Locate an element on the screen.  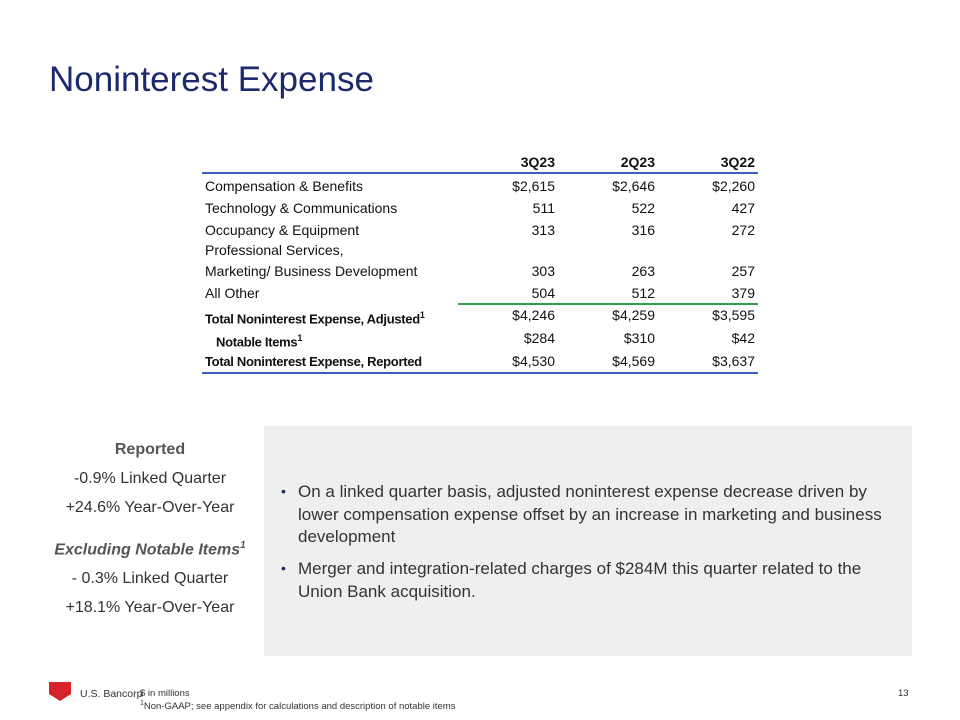
summary-heading: Reported is located at coordinates (150, 449).